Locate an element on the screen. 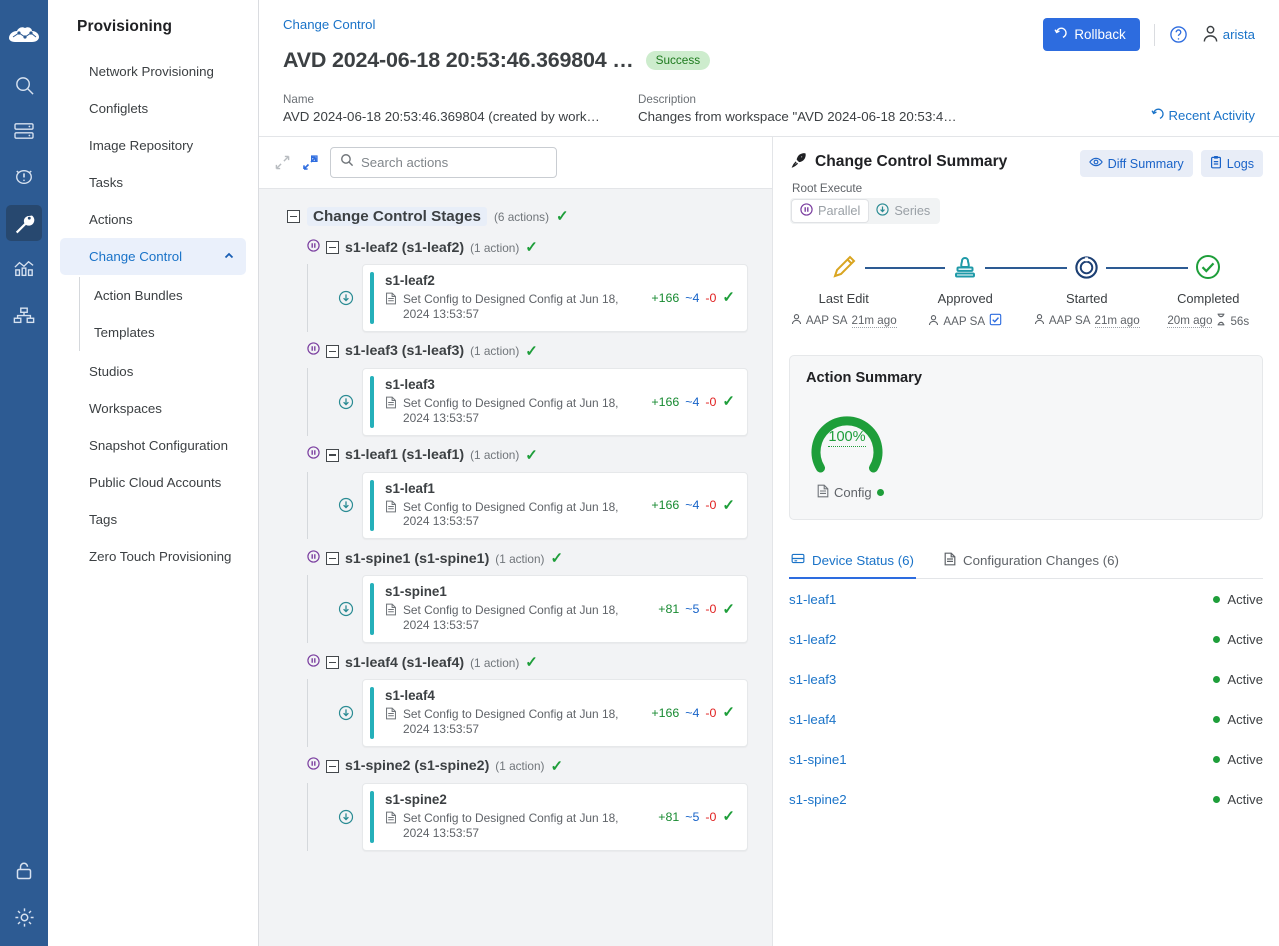 This screenshot has width=1279, height=946. list-item: s1-leaf1 Active is located at coordinates (1026, 599).